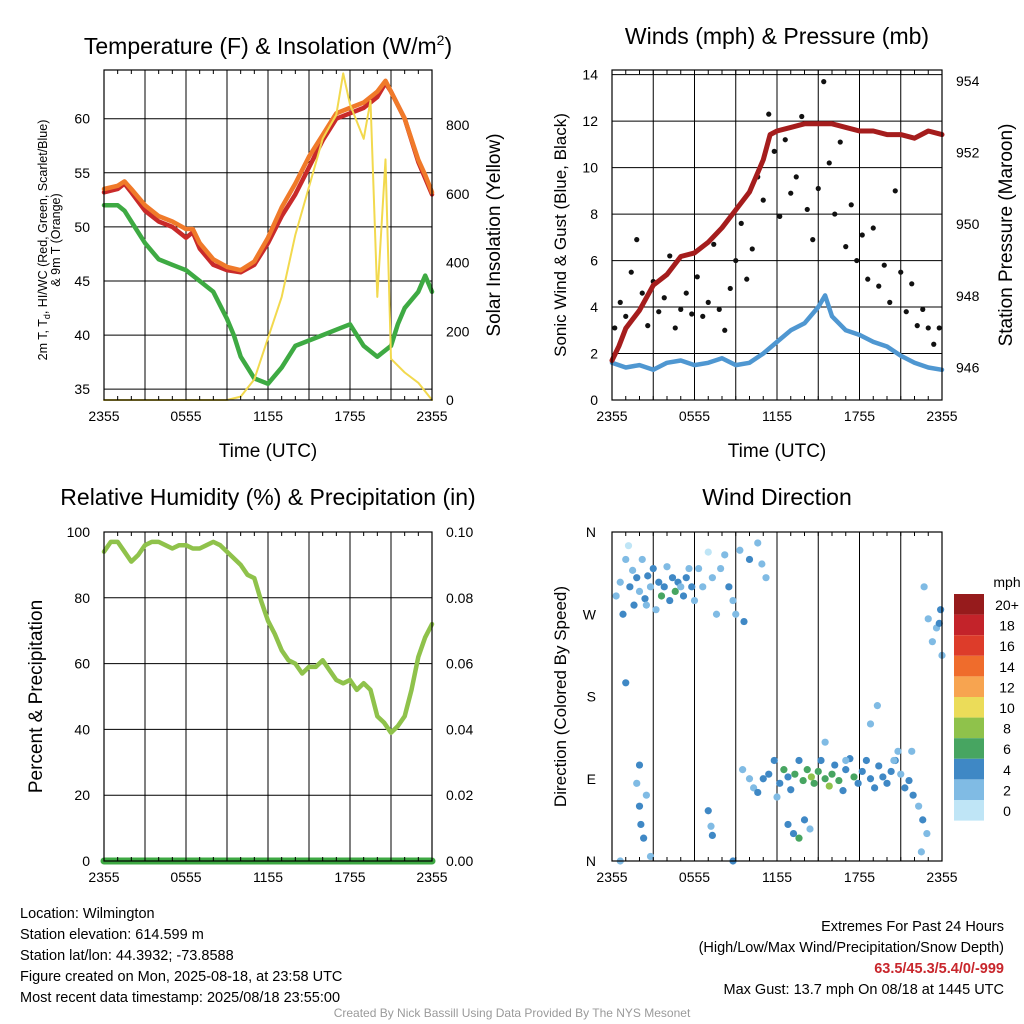  What do you see at coordinates (1007, 770) in the screenshot?
I see `legend-label: 4` at bounding box center [1007, 770].